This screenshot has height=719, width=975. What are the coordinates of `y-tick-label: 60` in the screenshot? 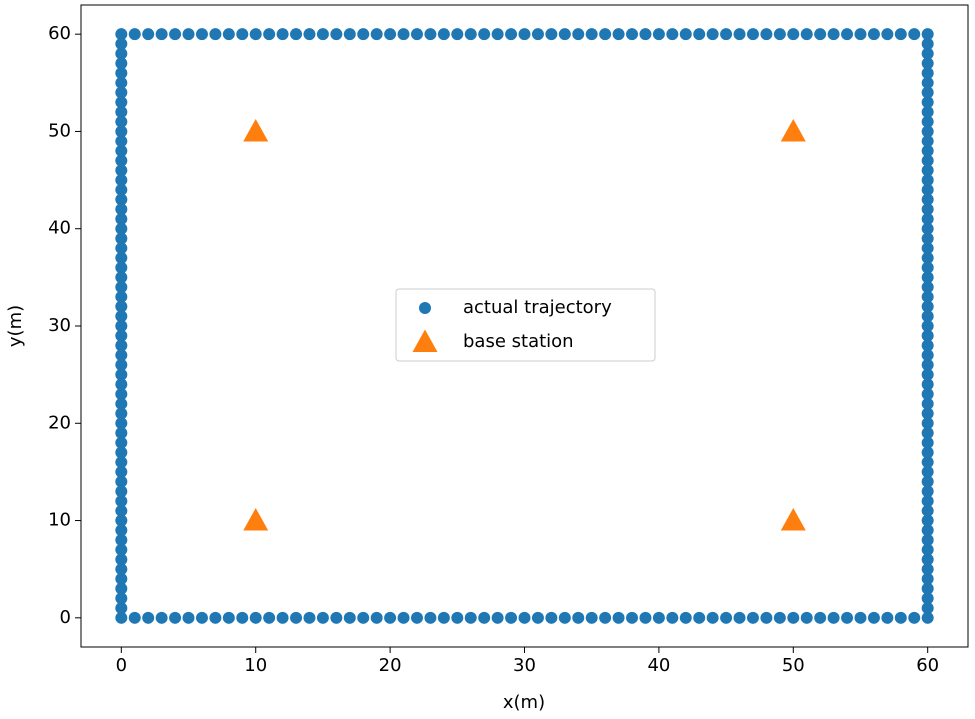 It's located at (59, 33).